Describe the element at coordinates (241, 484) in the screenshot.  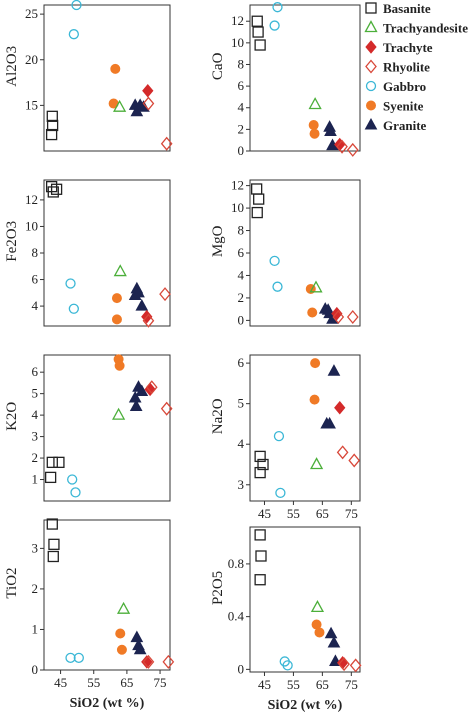
I see `y-tick-label: 3` at that location.